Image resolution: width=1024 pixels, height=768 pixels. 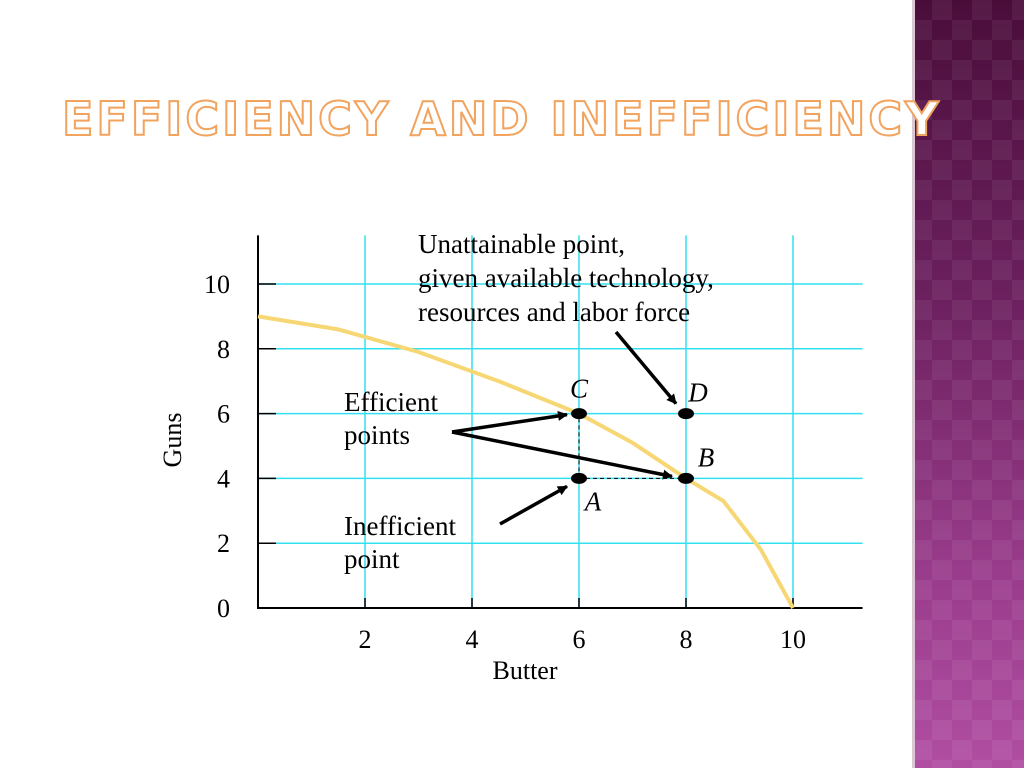 What do you see at coordinates (172, 440) in the screenshot?
I see `y-axis-label: Guns` at bounding box center [172, 440].